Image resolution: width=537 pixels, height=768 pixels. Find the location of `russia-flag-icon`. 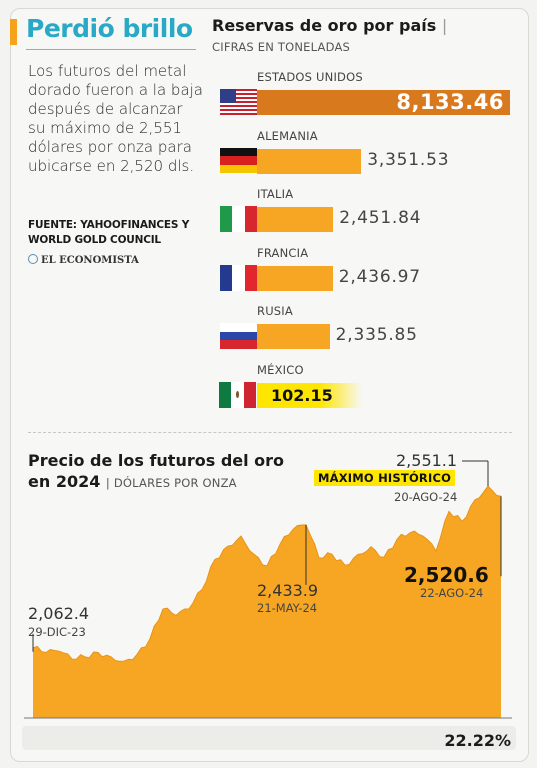

russia-flag-icon is located at coordinates (238, 336).